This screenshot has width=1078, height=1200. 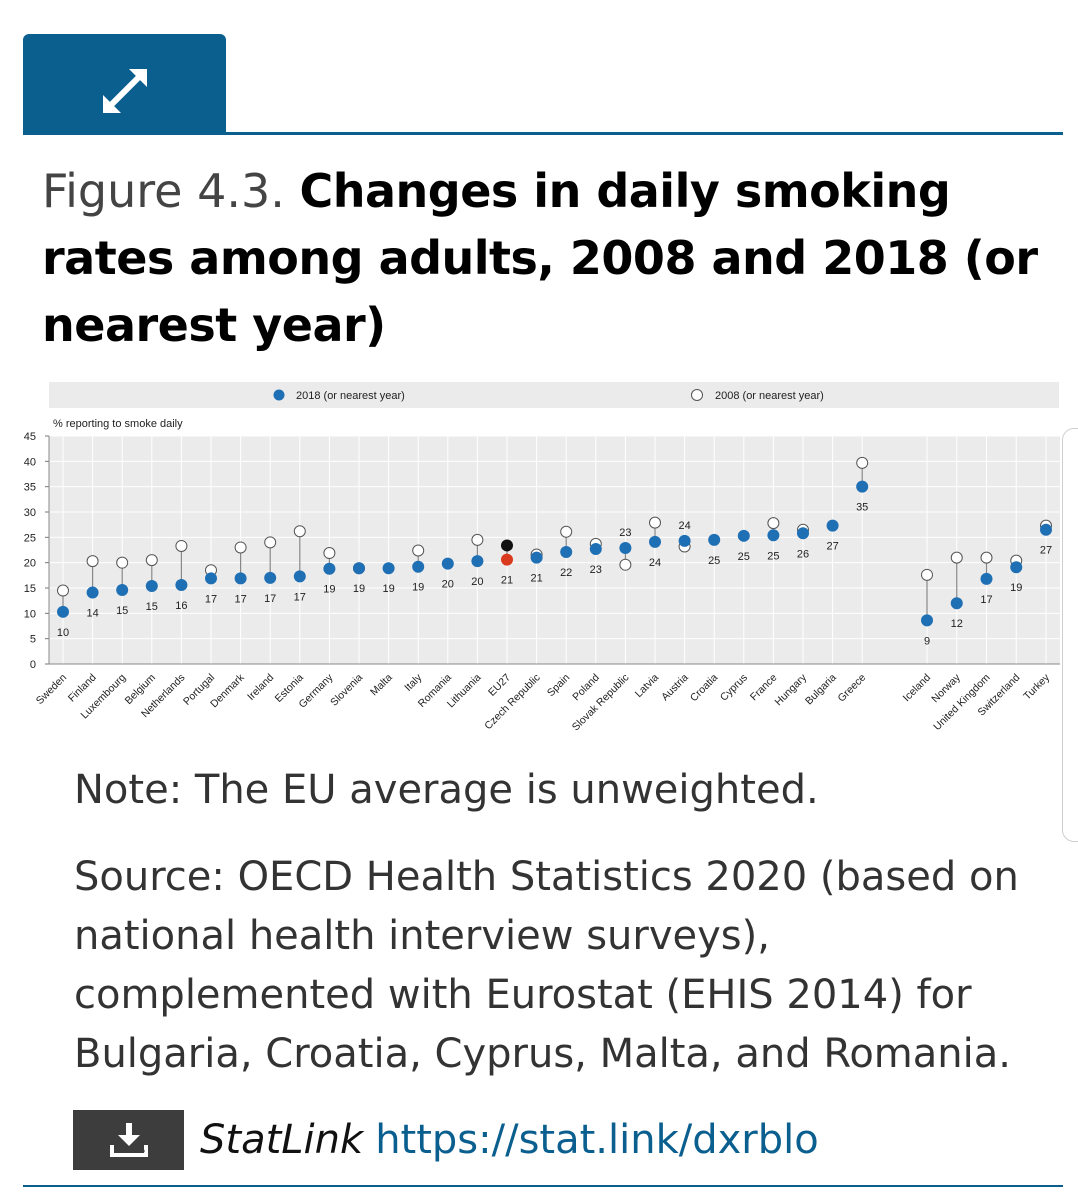 I want to click on x-tick-label: Ireland, so click(x=260, y=687).